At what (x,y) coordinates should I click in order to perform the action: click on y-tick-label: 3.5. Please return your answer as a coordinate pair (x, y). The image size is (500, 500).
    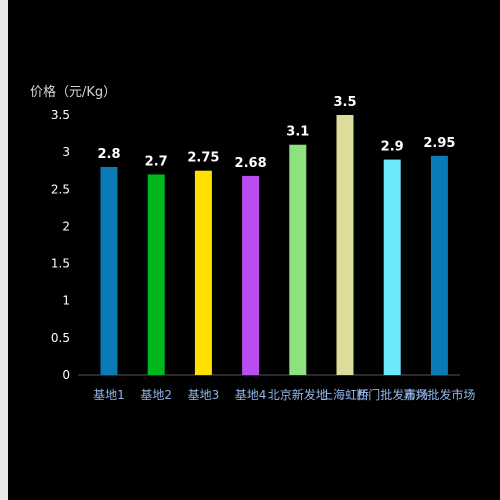
    Looking at the image, I should click on (60, 115).